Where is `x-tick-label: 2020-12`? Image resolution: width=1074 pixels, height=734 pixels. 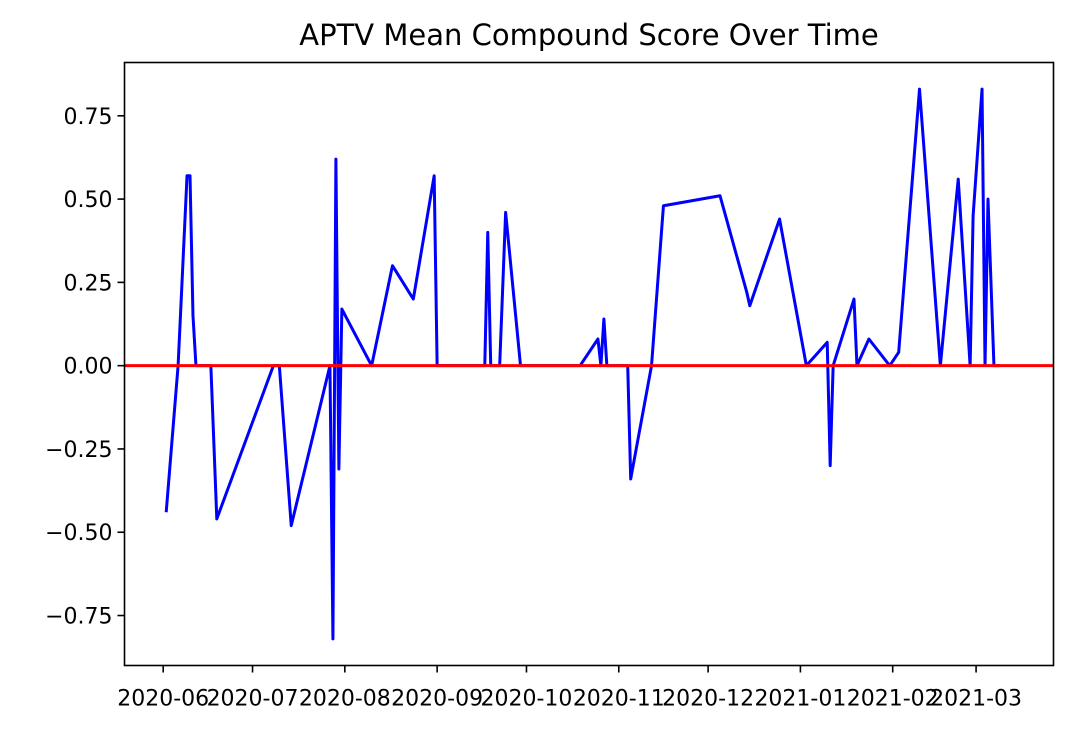
x-tick-label: 2020-12 is located at coordinates (708, 699).